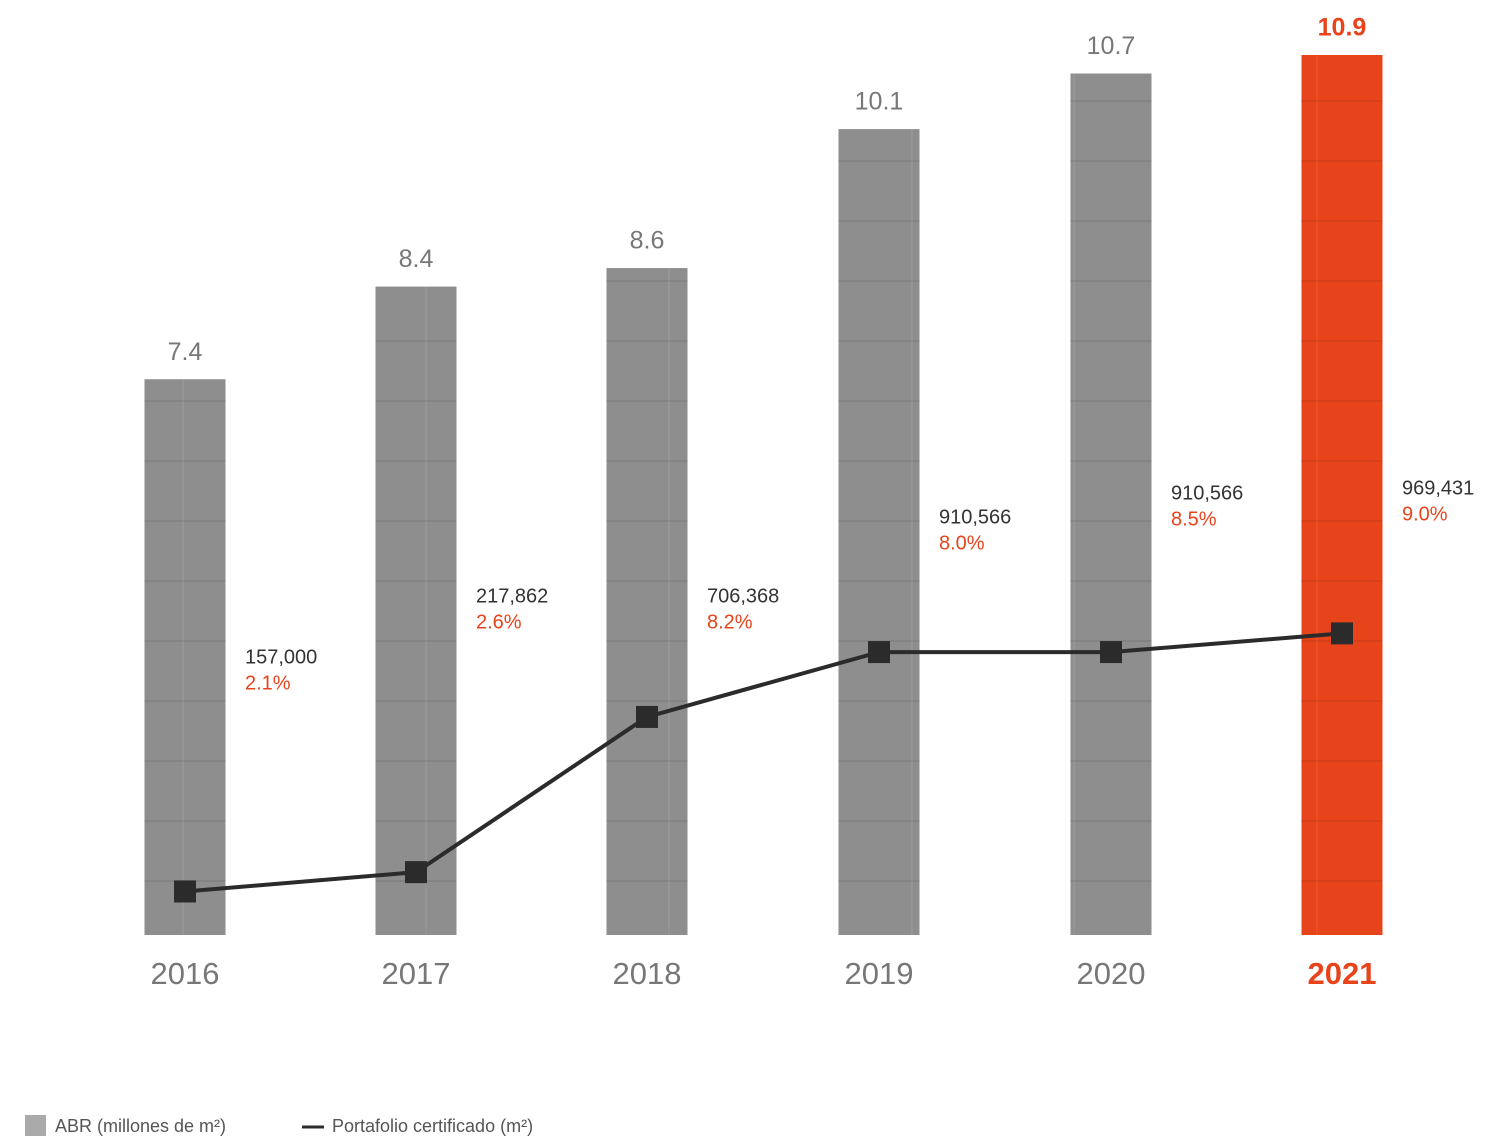 Image resolution: width=1485 pixels, height=1139 pixels. Describe the element at coordinates (743, 596) in the screenshot. I see `line-value-label: 706,368` at that location.